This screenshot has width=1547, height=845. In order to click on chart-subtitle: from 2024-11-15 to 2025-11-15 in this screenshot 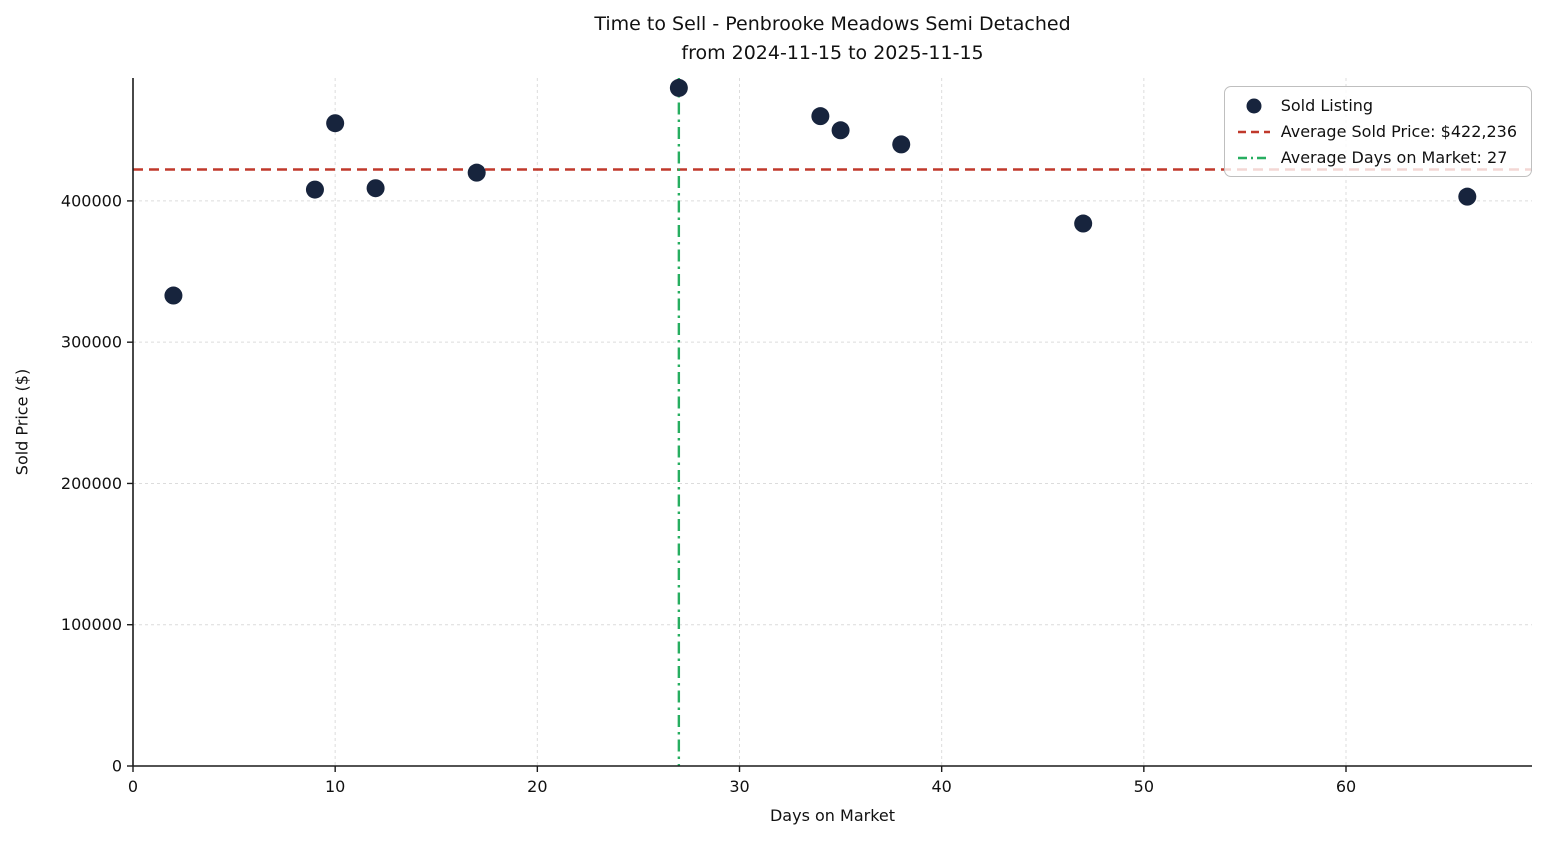, I will do `click(832, 53)`.